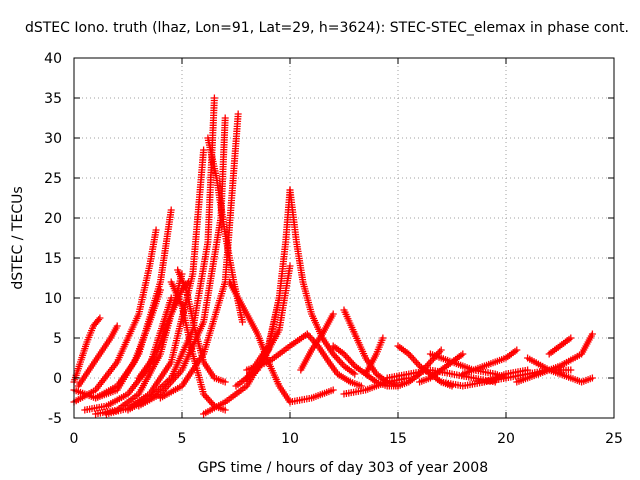  I want to click on y-tick-label: 30, so click(53, 139).